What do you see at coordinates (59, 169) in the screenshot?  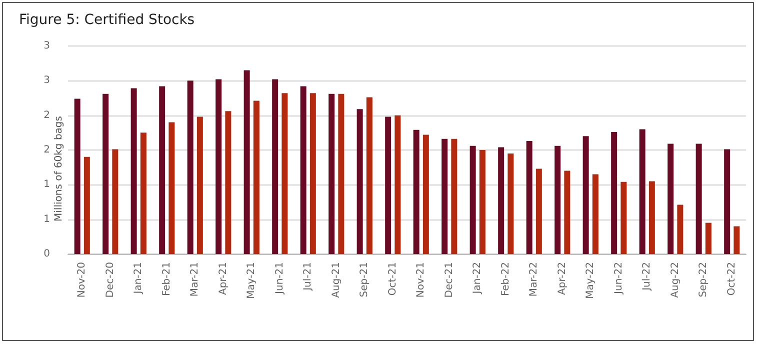 I see `y-axis-title: Millions of 60kg bags` at bounding box center [59, 169].